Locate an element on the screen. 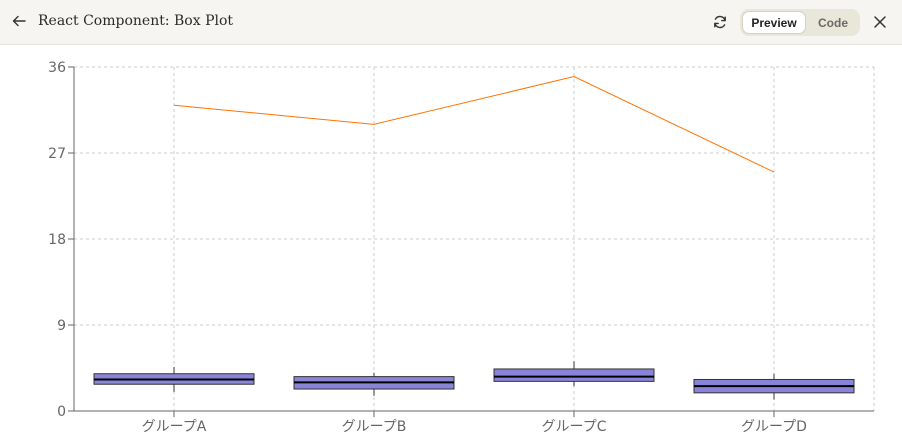 Image resolution: width=902 pixels, height=447 pixels. close-button is located at coordinates (880, 22).